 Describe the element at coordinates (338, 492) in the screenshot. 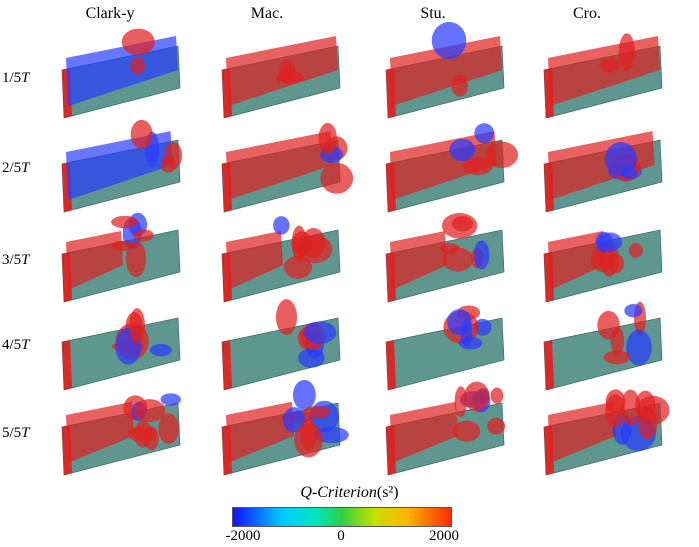

I see `colorbar-title-quantity: Q-Criterion` at that location.